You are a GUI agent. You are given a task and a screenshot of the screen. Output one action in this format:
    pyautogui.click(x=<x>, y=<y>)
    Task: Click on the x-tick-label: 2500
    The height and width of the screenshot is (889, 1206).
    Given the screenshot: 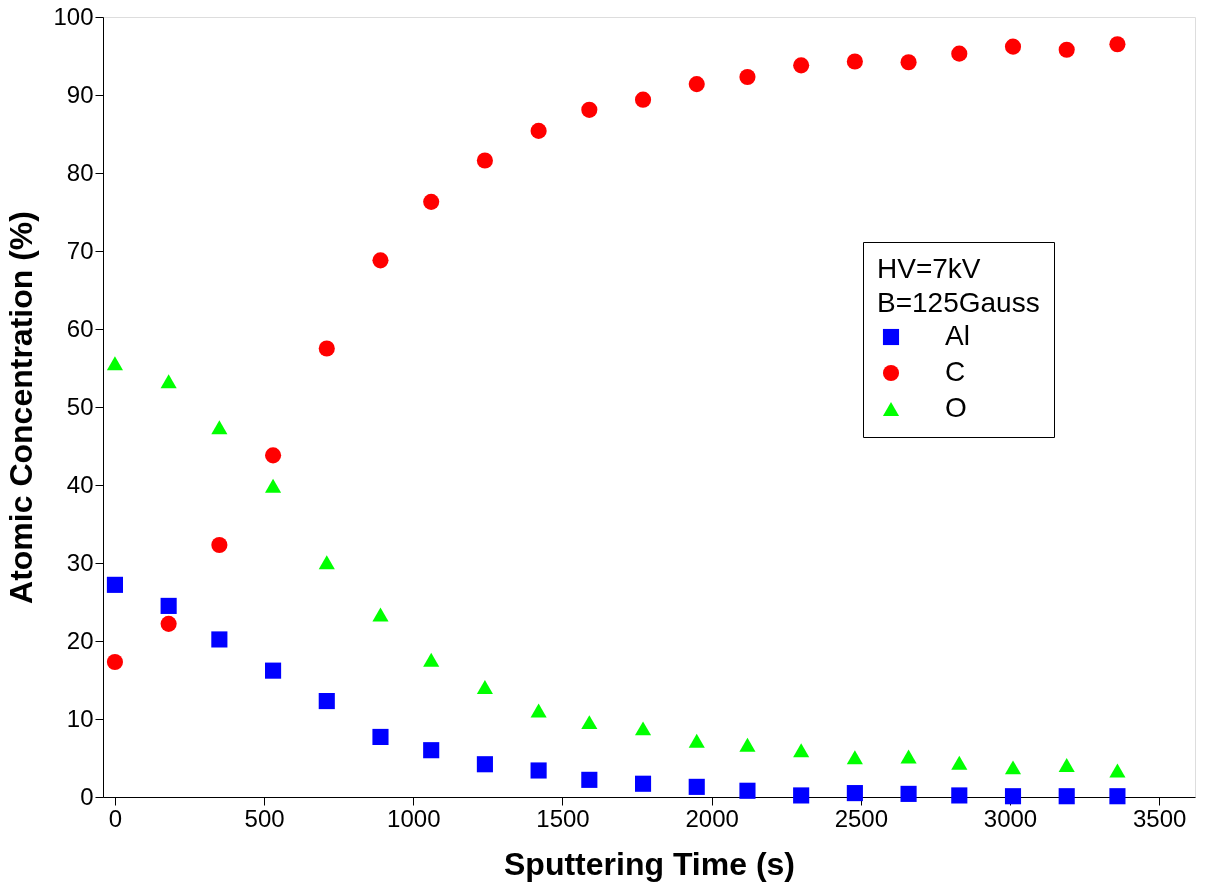 What is the action you would take?
    pyautogui.click(x=861, y=818)
    